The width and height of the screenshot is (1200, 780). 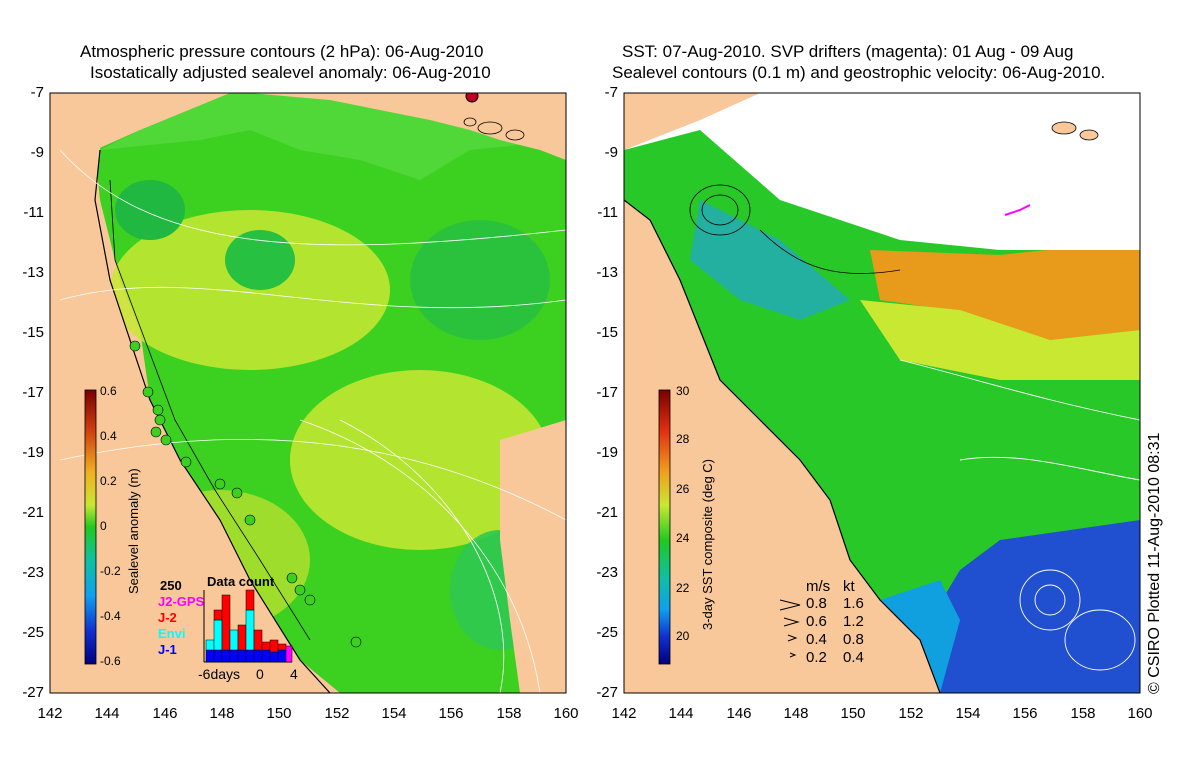 What do you see at coordinates (816, 603) in the screenshot?
I see `speed-legend-ms: 0.8` at bounding box center [816, 603].